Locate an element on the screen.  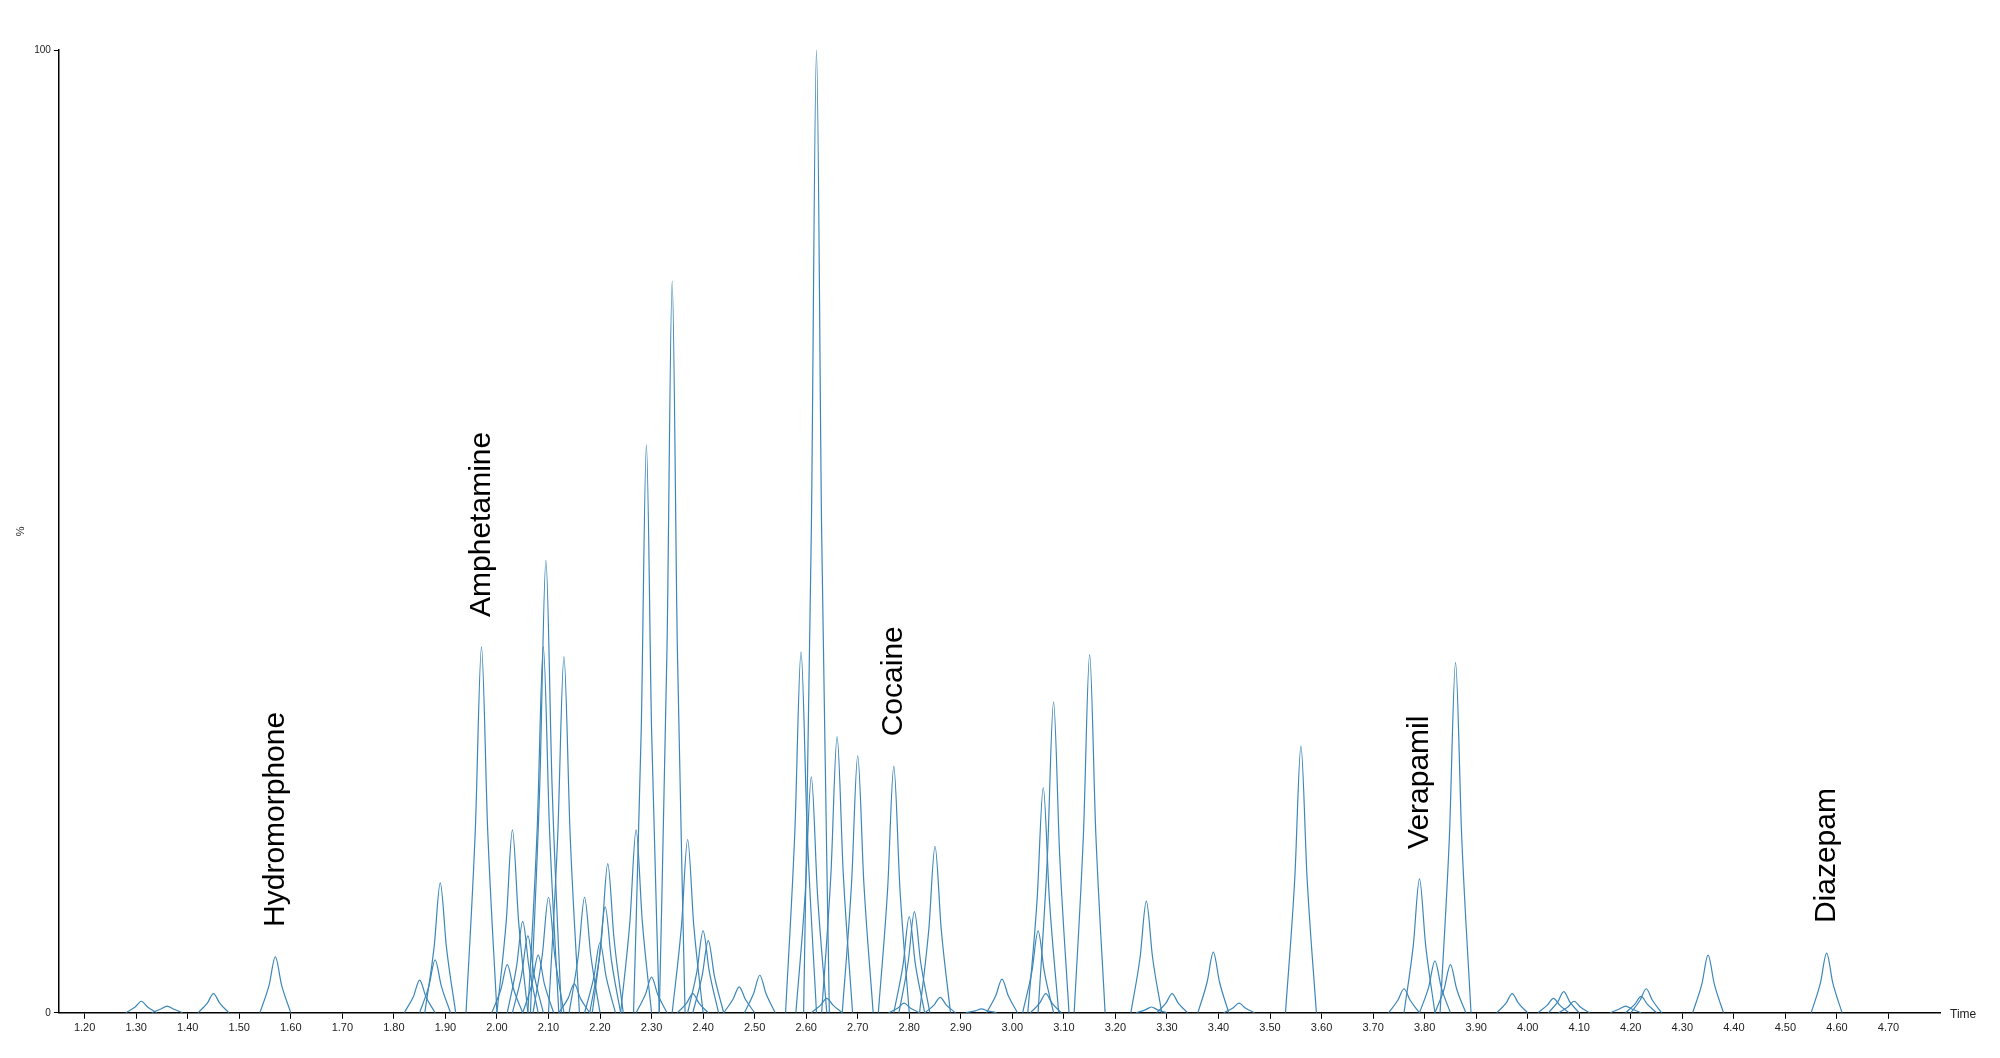
x-tick-label: 4.50 is located at coordinates (1785, 1027).